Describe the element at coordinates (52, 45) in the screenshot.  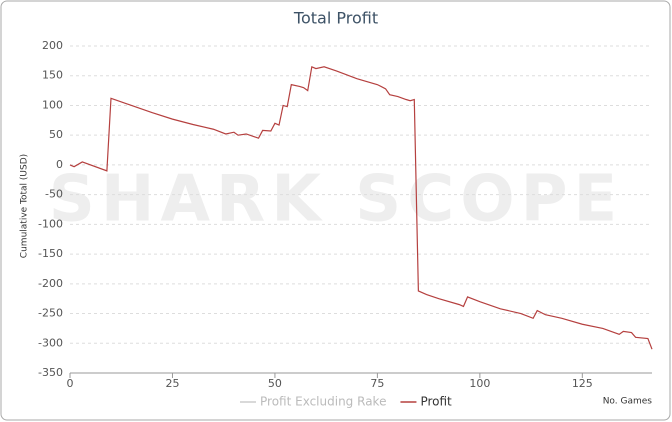
I see `y-tick-label: 200` at that location.